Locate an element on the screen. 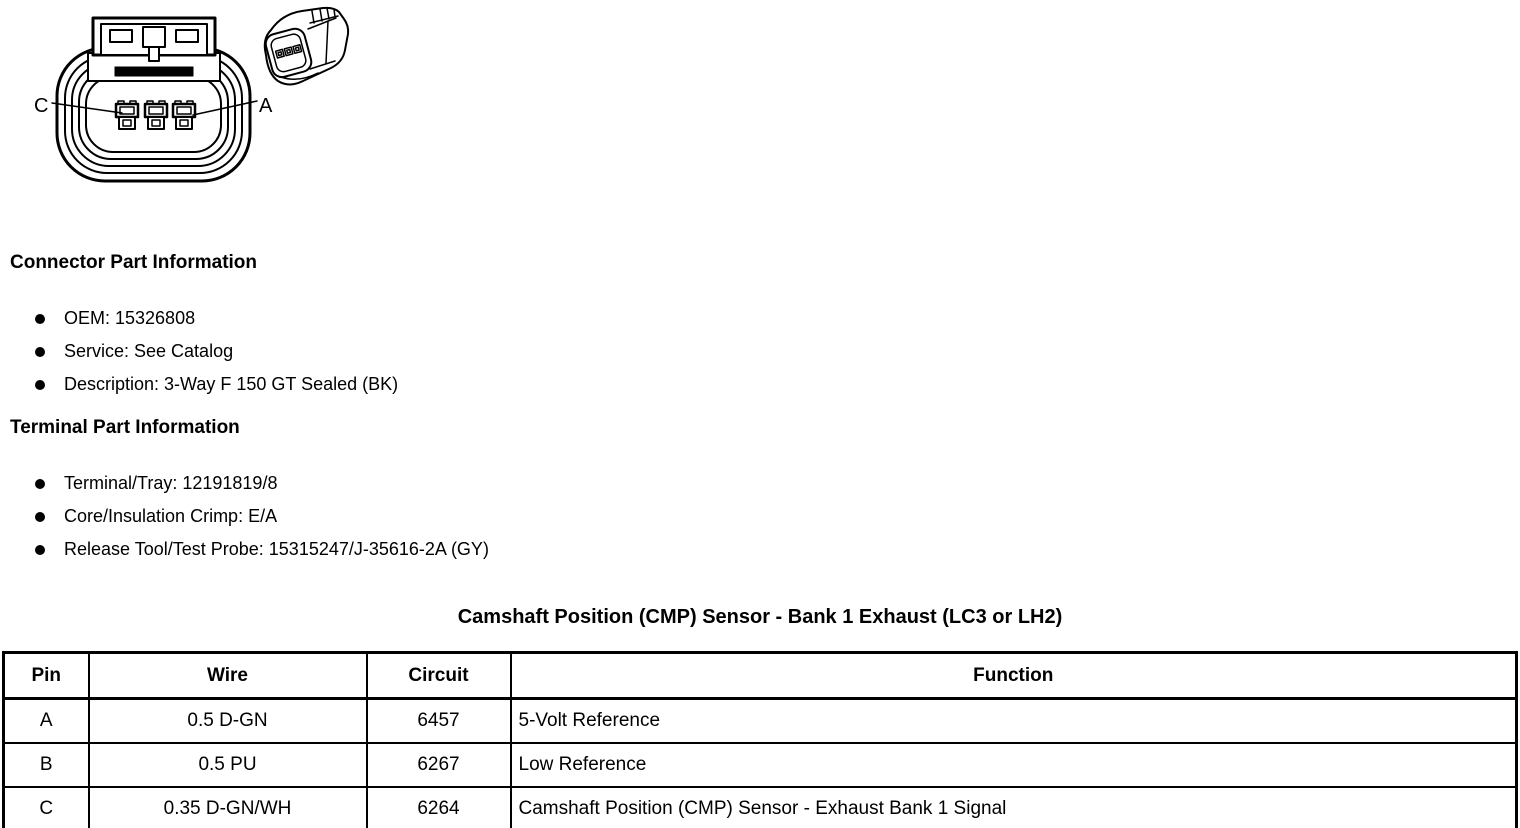 This screenshot has width=1520, height=828. wire-cell: 0.5 PU is located at coordinates (227, 765).